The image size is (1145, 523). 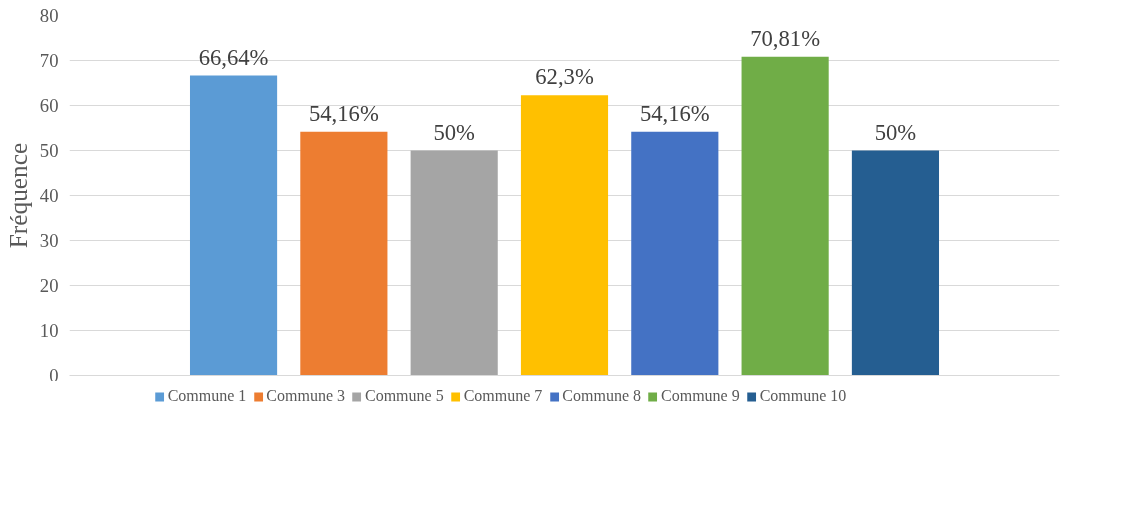 What do you see at coordinates (54, 375) in the screenshot?
I see `y-tick-label: 0` at bounding box center [54, 375].